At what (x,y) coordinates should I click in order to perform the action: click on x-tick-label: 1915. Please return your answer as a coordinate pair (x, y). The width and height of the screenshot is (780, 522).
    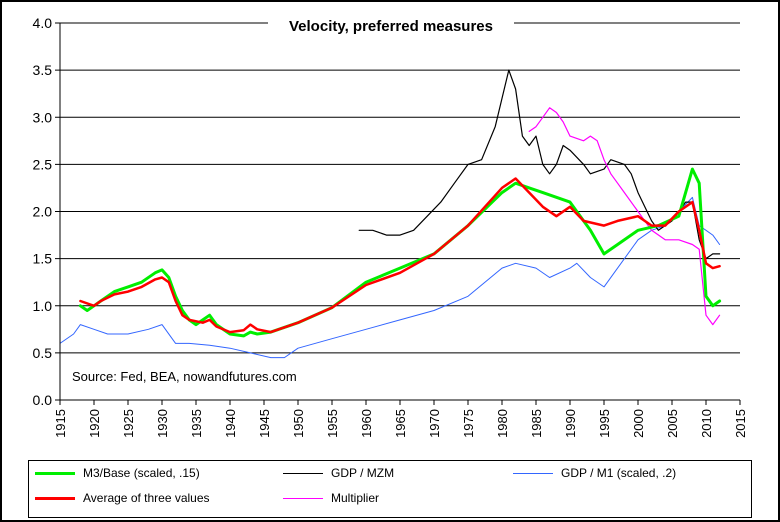
    Looking at the image, I should click on (60, 423).